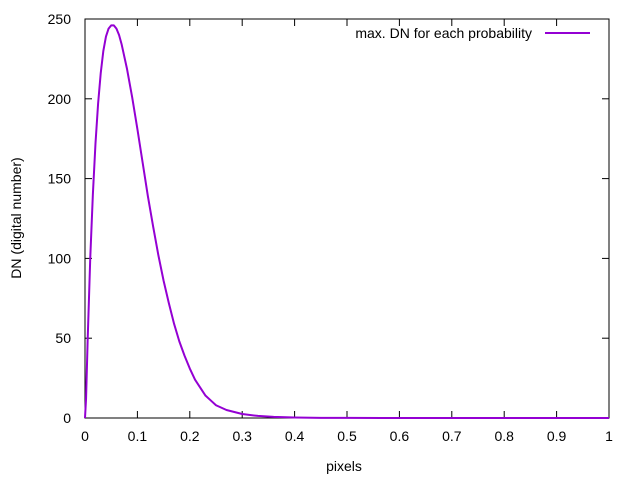 This screenshot has width=640, height=480. What do you see at coordinates (295, 436) in the screenshot?
I see `x-tick-label: 0.4` at bounding box center [295, 436].